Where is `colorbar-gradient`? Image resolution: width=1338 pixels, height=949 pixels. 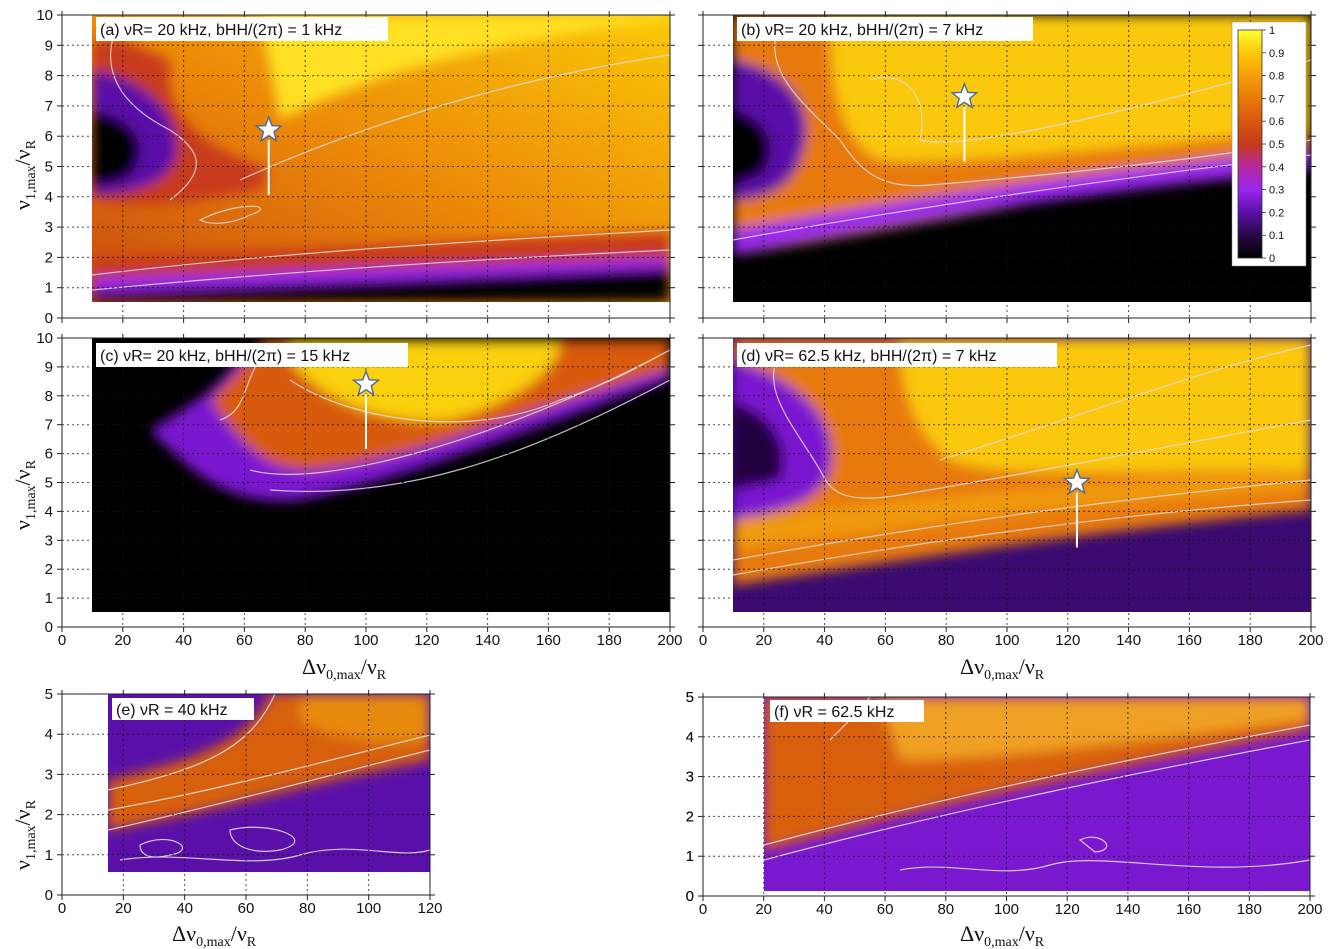 colorbar-gradient is located at coordinates (1250, 144).